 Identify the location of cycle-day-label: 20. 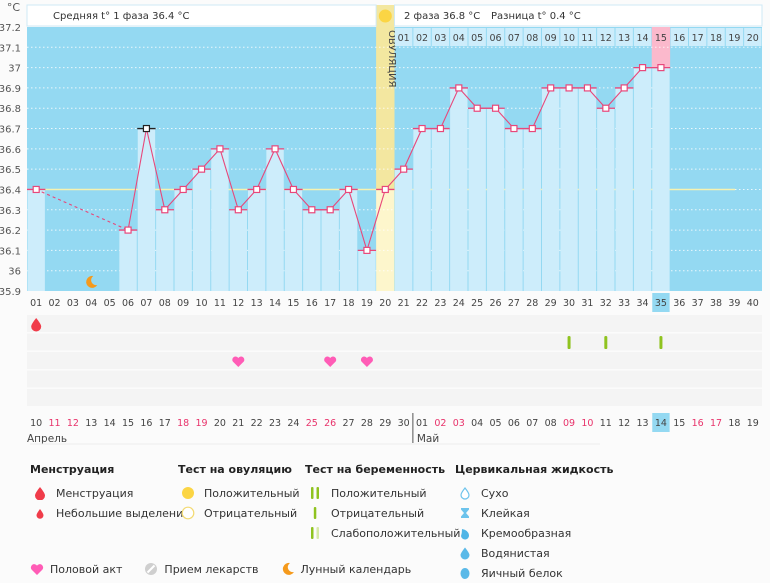
(385, 303).